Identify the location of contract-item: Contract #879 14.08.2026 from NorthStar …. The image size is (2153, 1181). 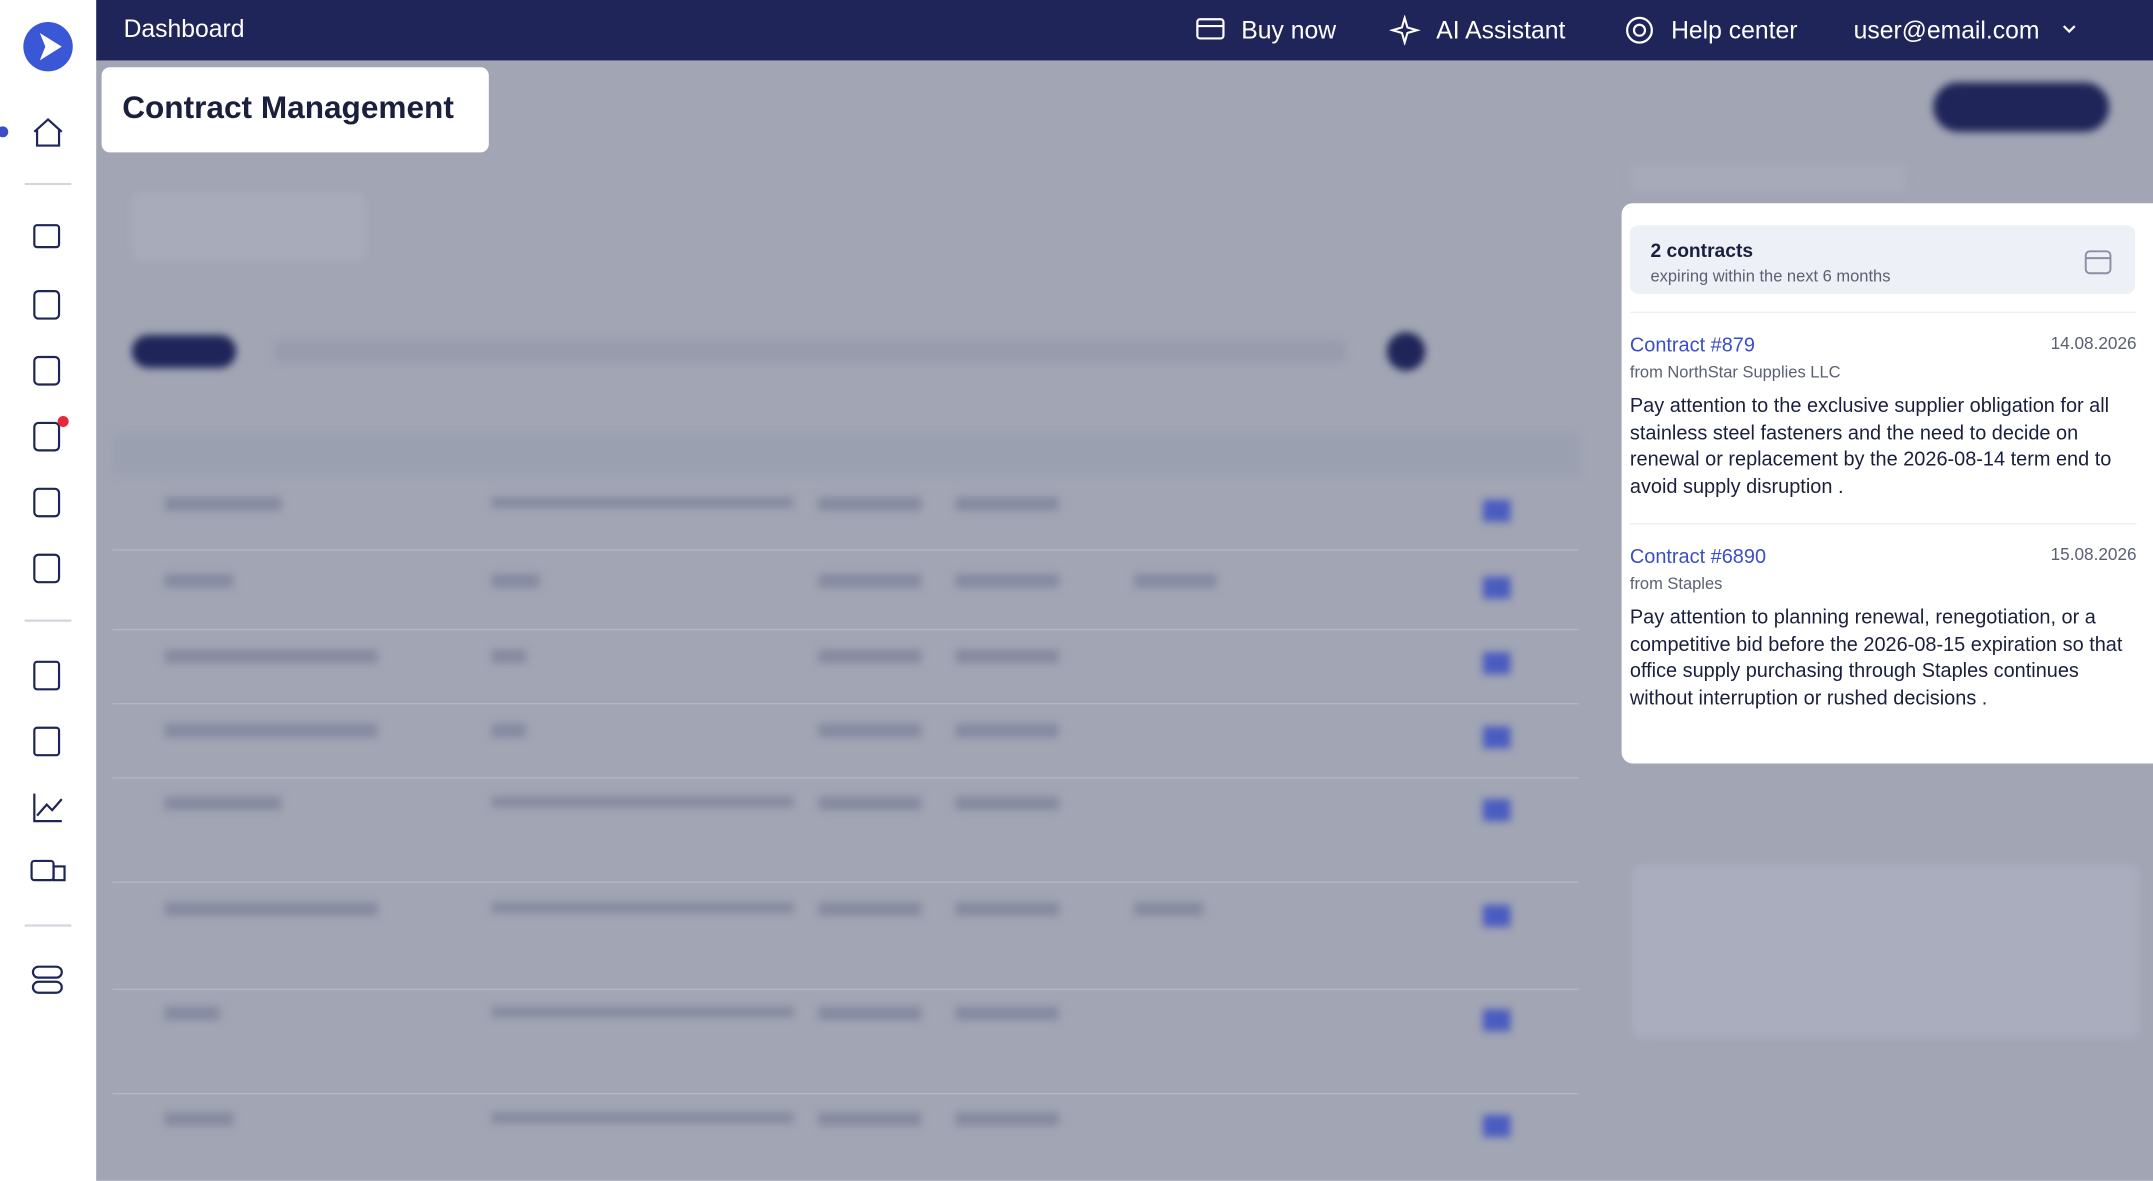
(1883, 418).